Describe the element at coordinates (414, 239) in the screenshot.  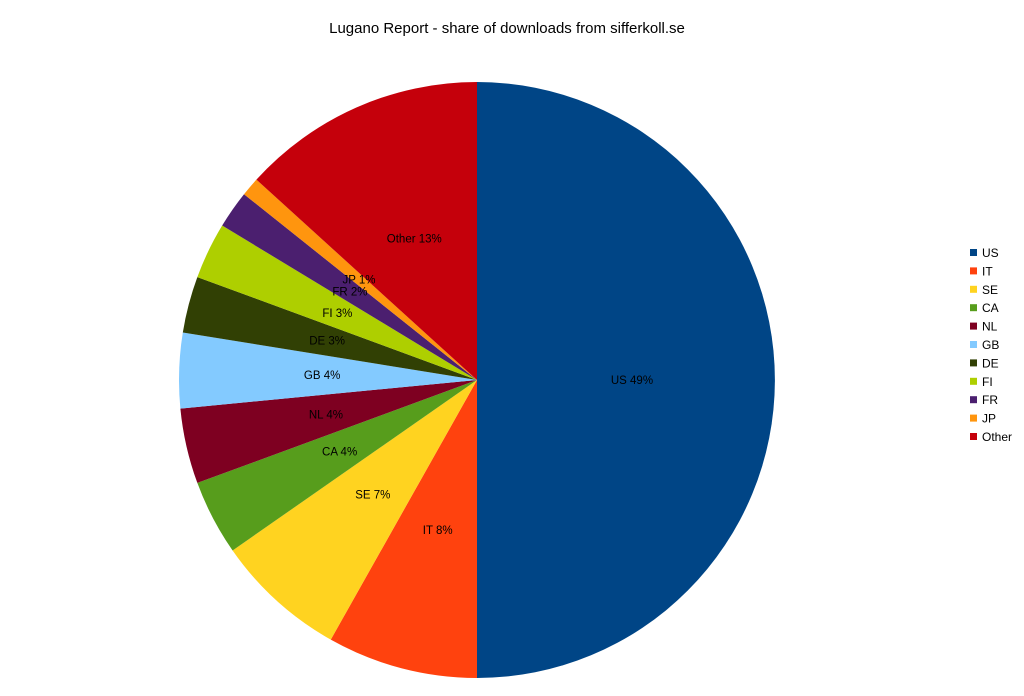
I see `slice-label-other: Other 13%` at that location.